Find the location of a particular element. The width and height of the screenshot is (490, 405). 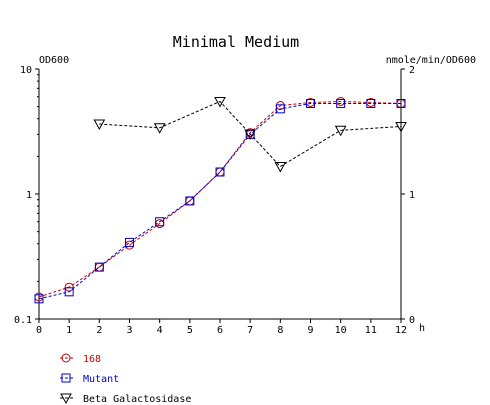

x-axis-ticks: 0 1 2 3 4 5 6 7 8 9 10 11 12 is located at coordinates (221, 327).